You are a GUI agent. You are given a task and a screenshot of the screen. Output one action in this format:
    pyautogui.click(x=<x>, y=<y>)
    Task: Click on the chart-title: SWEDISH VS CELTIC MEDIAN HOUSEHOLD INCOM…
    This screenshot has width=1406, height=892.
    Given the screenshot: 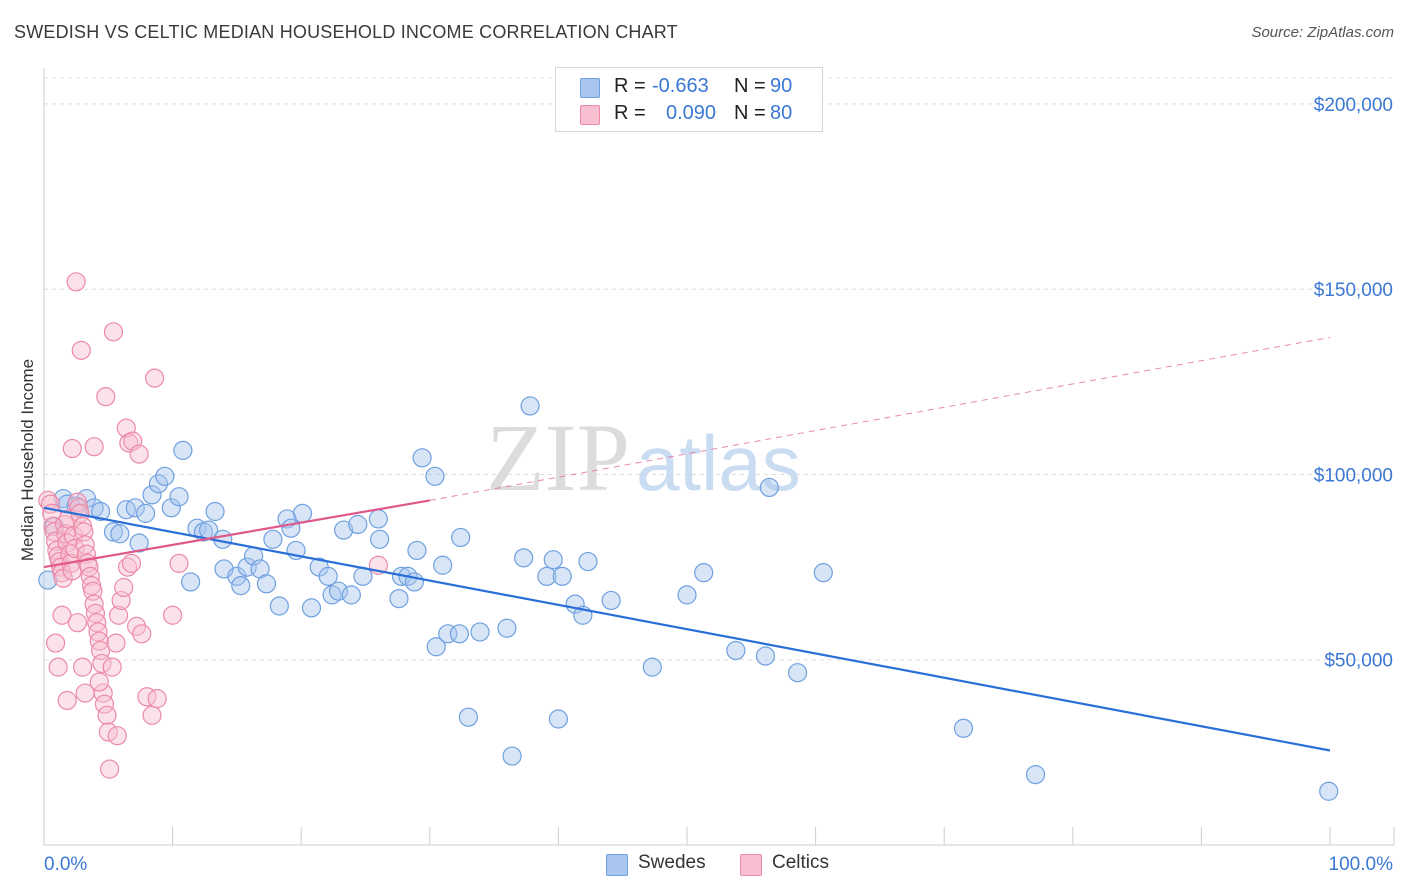 What is the action you would take?
    pyautogui.click(x=346, y=32)
    